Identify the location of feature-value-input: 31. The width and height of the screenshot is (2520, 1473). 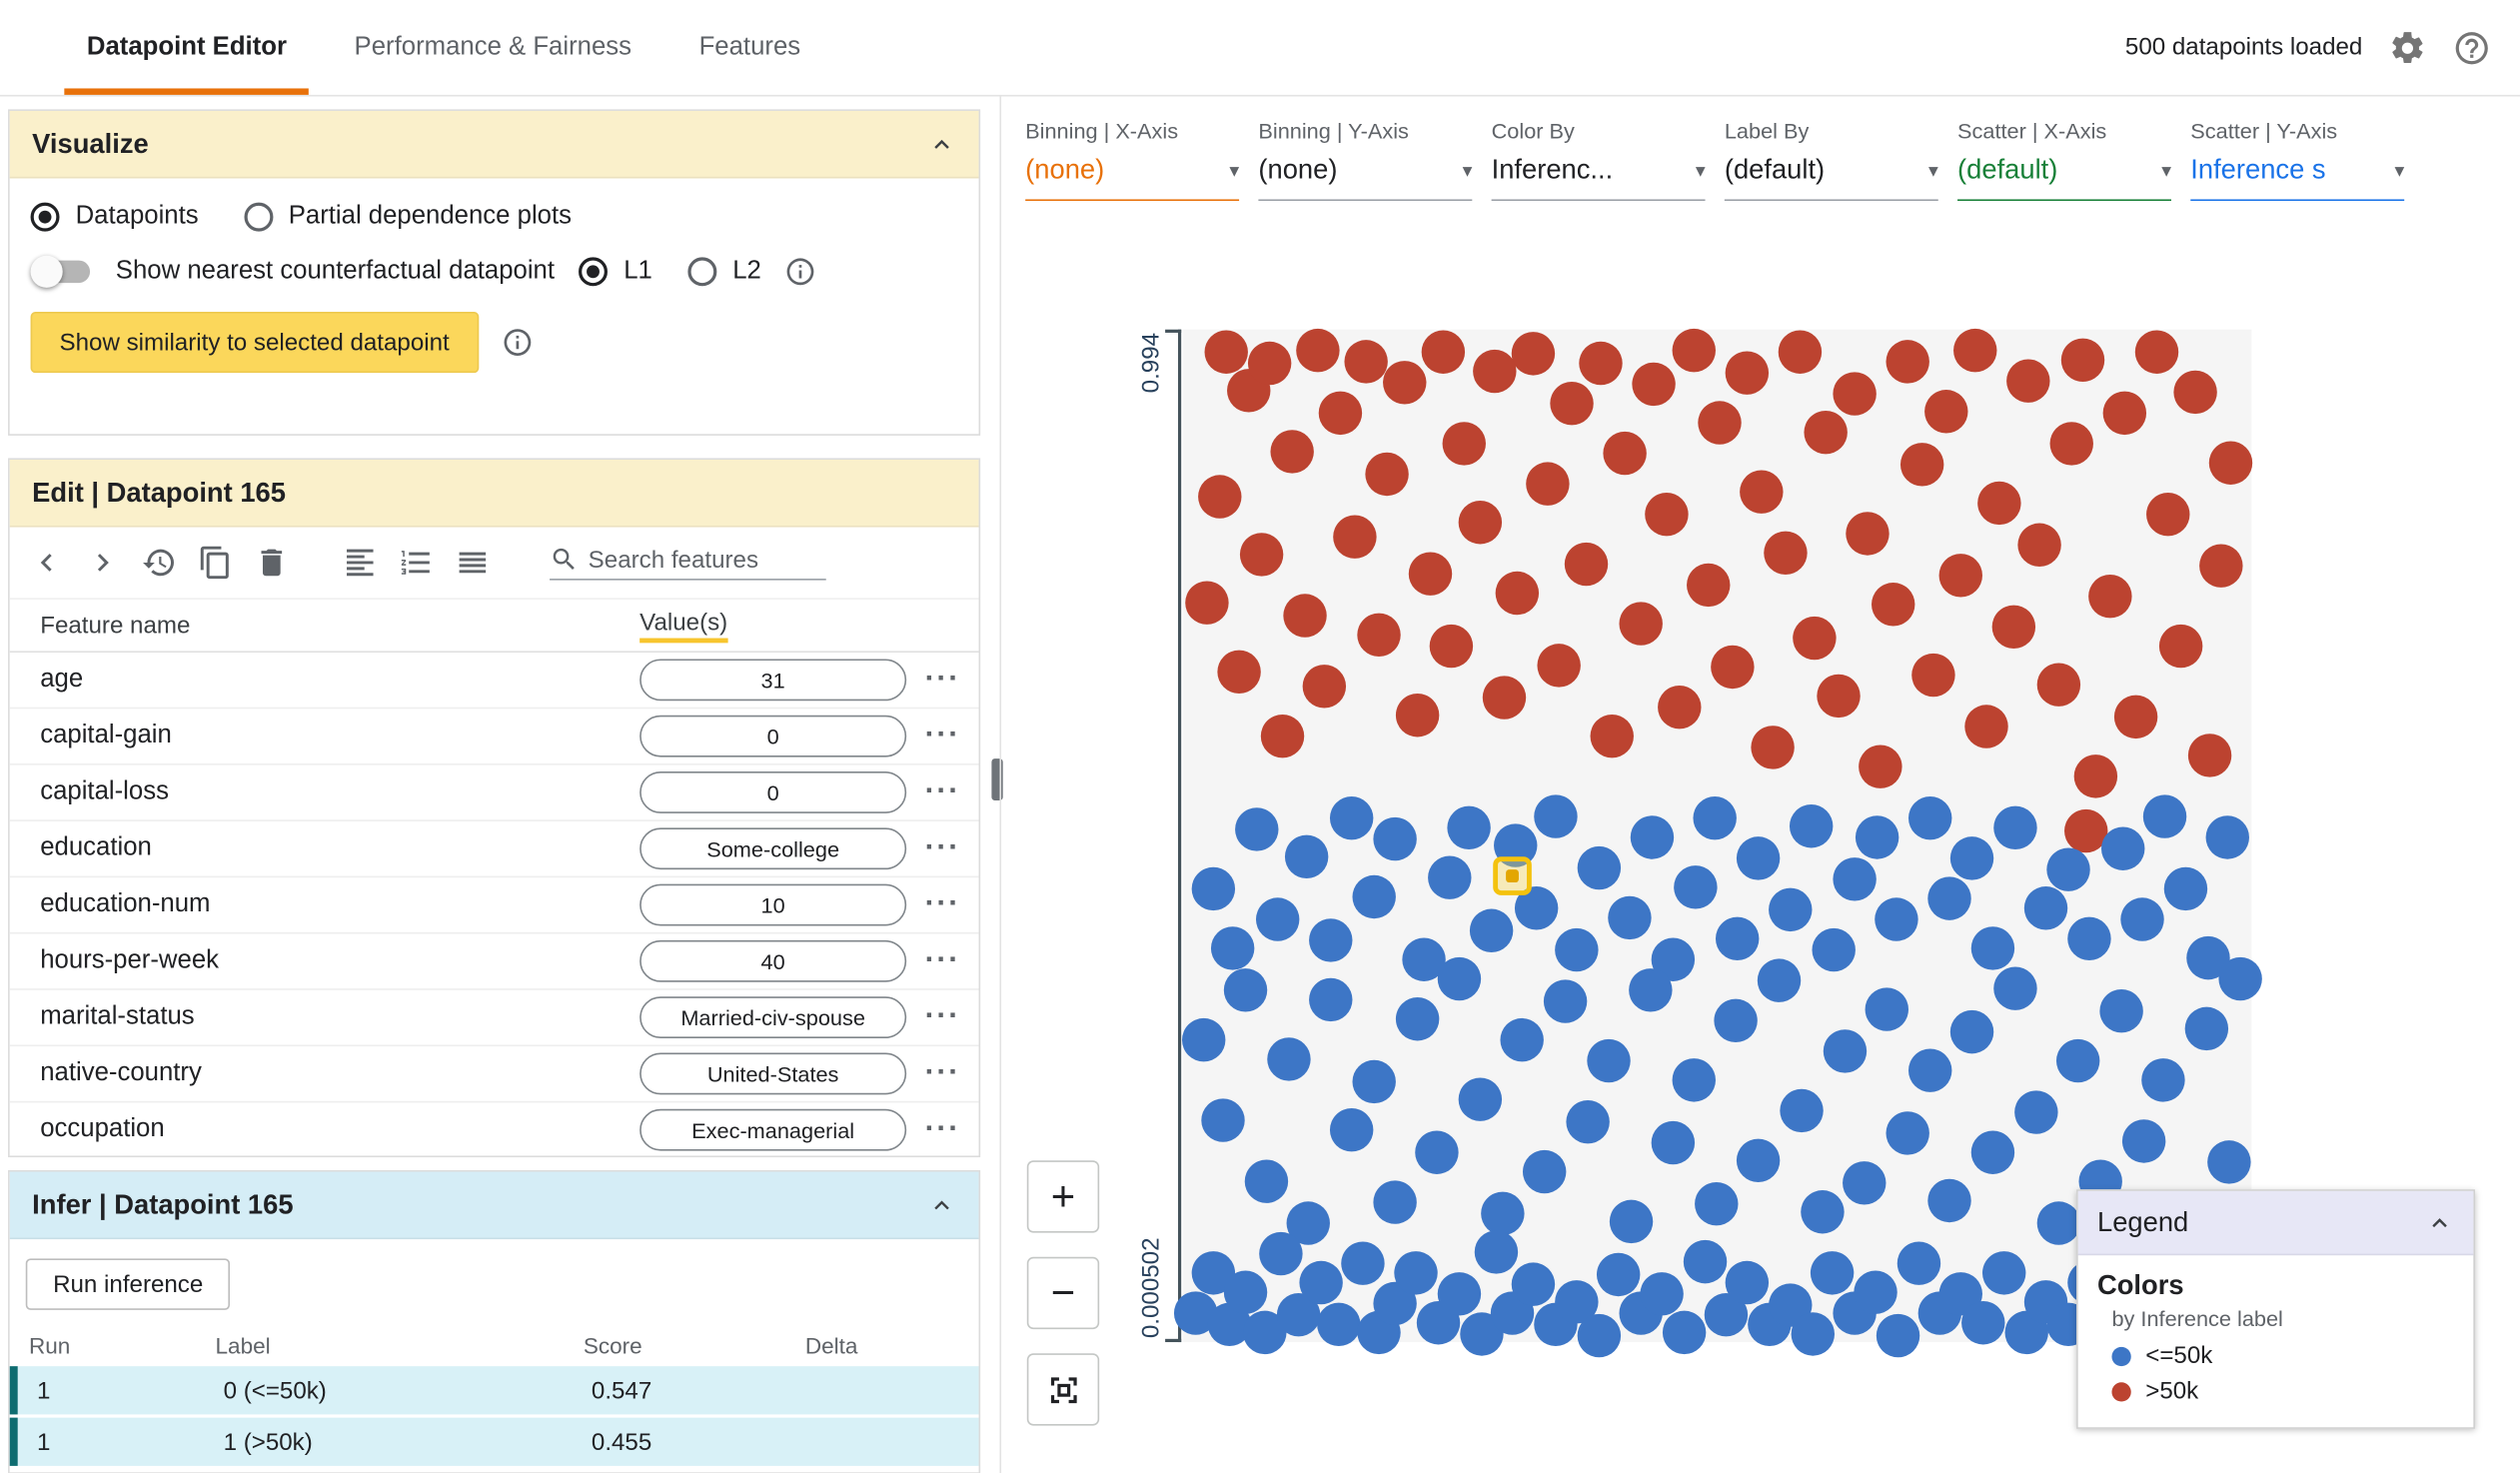
(773, 680).